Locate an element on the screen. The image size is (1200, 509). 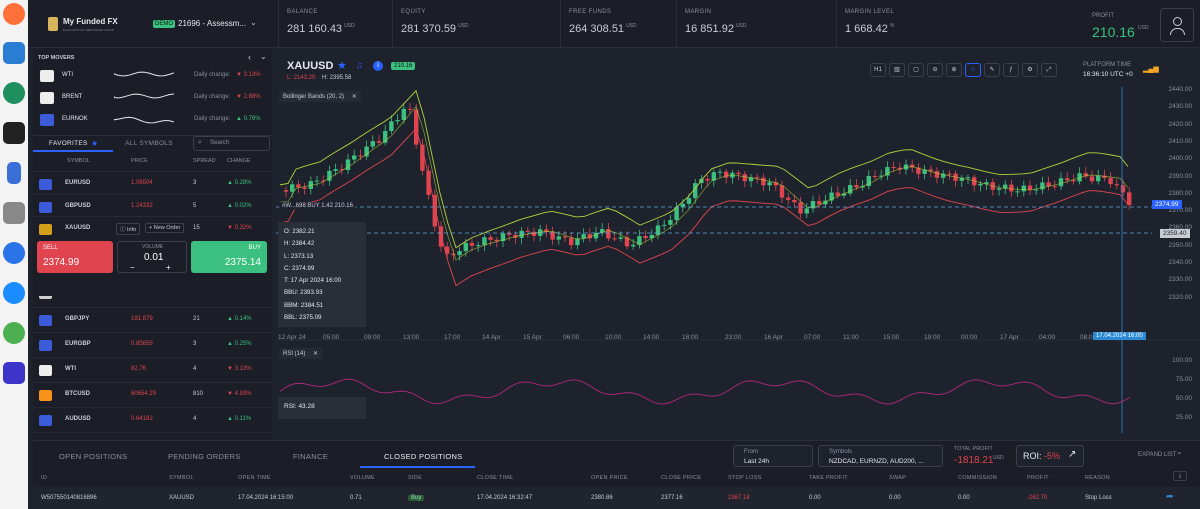
rsi-chip: RSI (14) ✕ is located at coordinates (301, 353).